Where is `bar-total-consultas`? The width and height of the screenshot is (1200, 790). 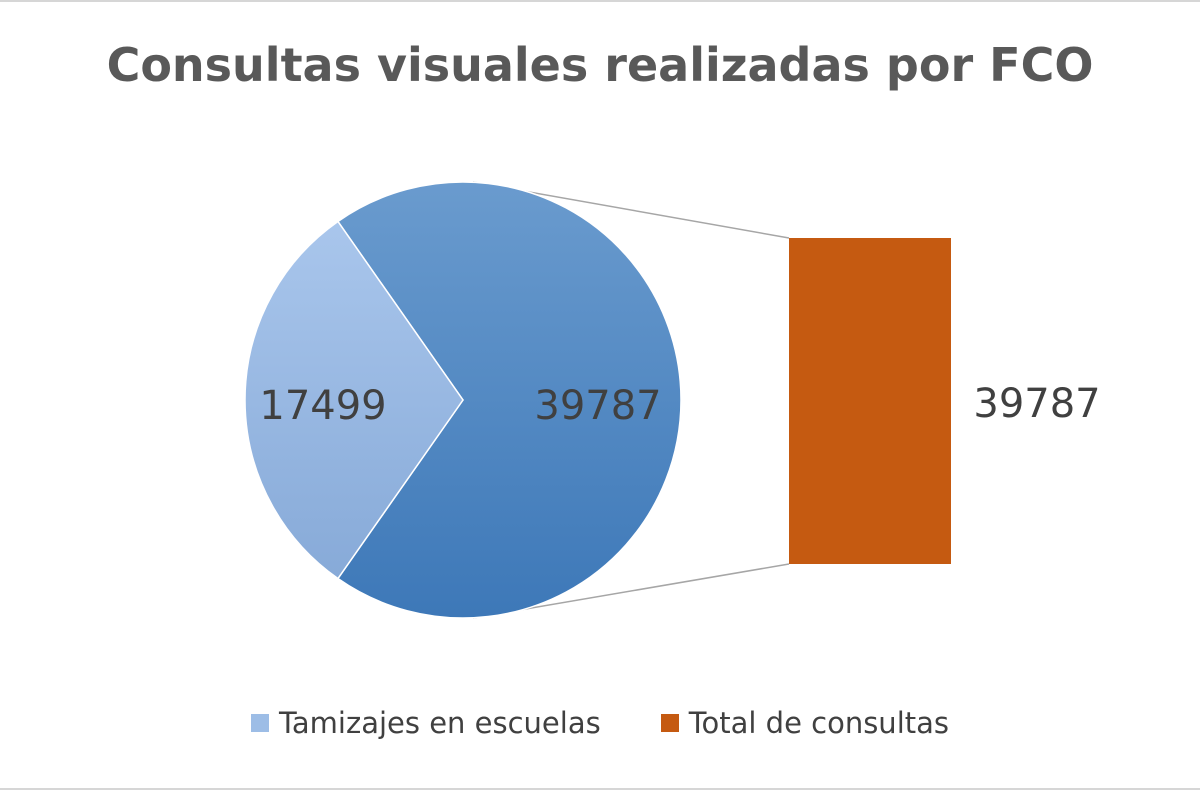 bar-total-consultas is located at coordinates (870, 401).